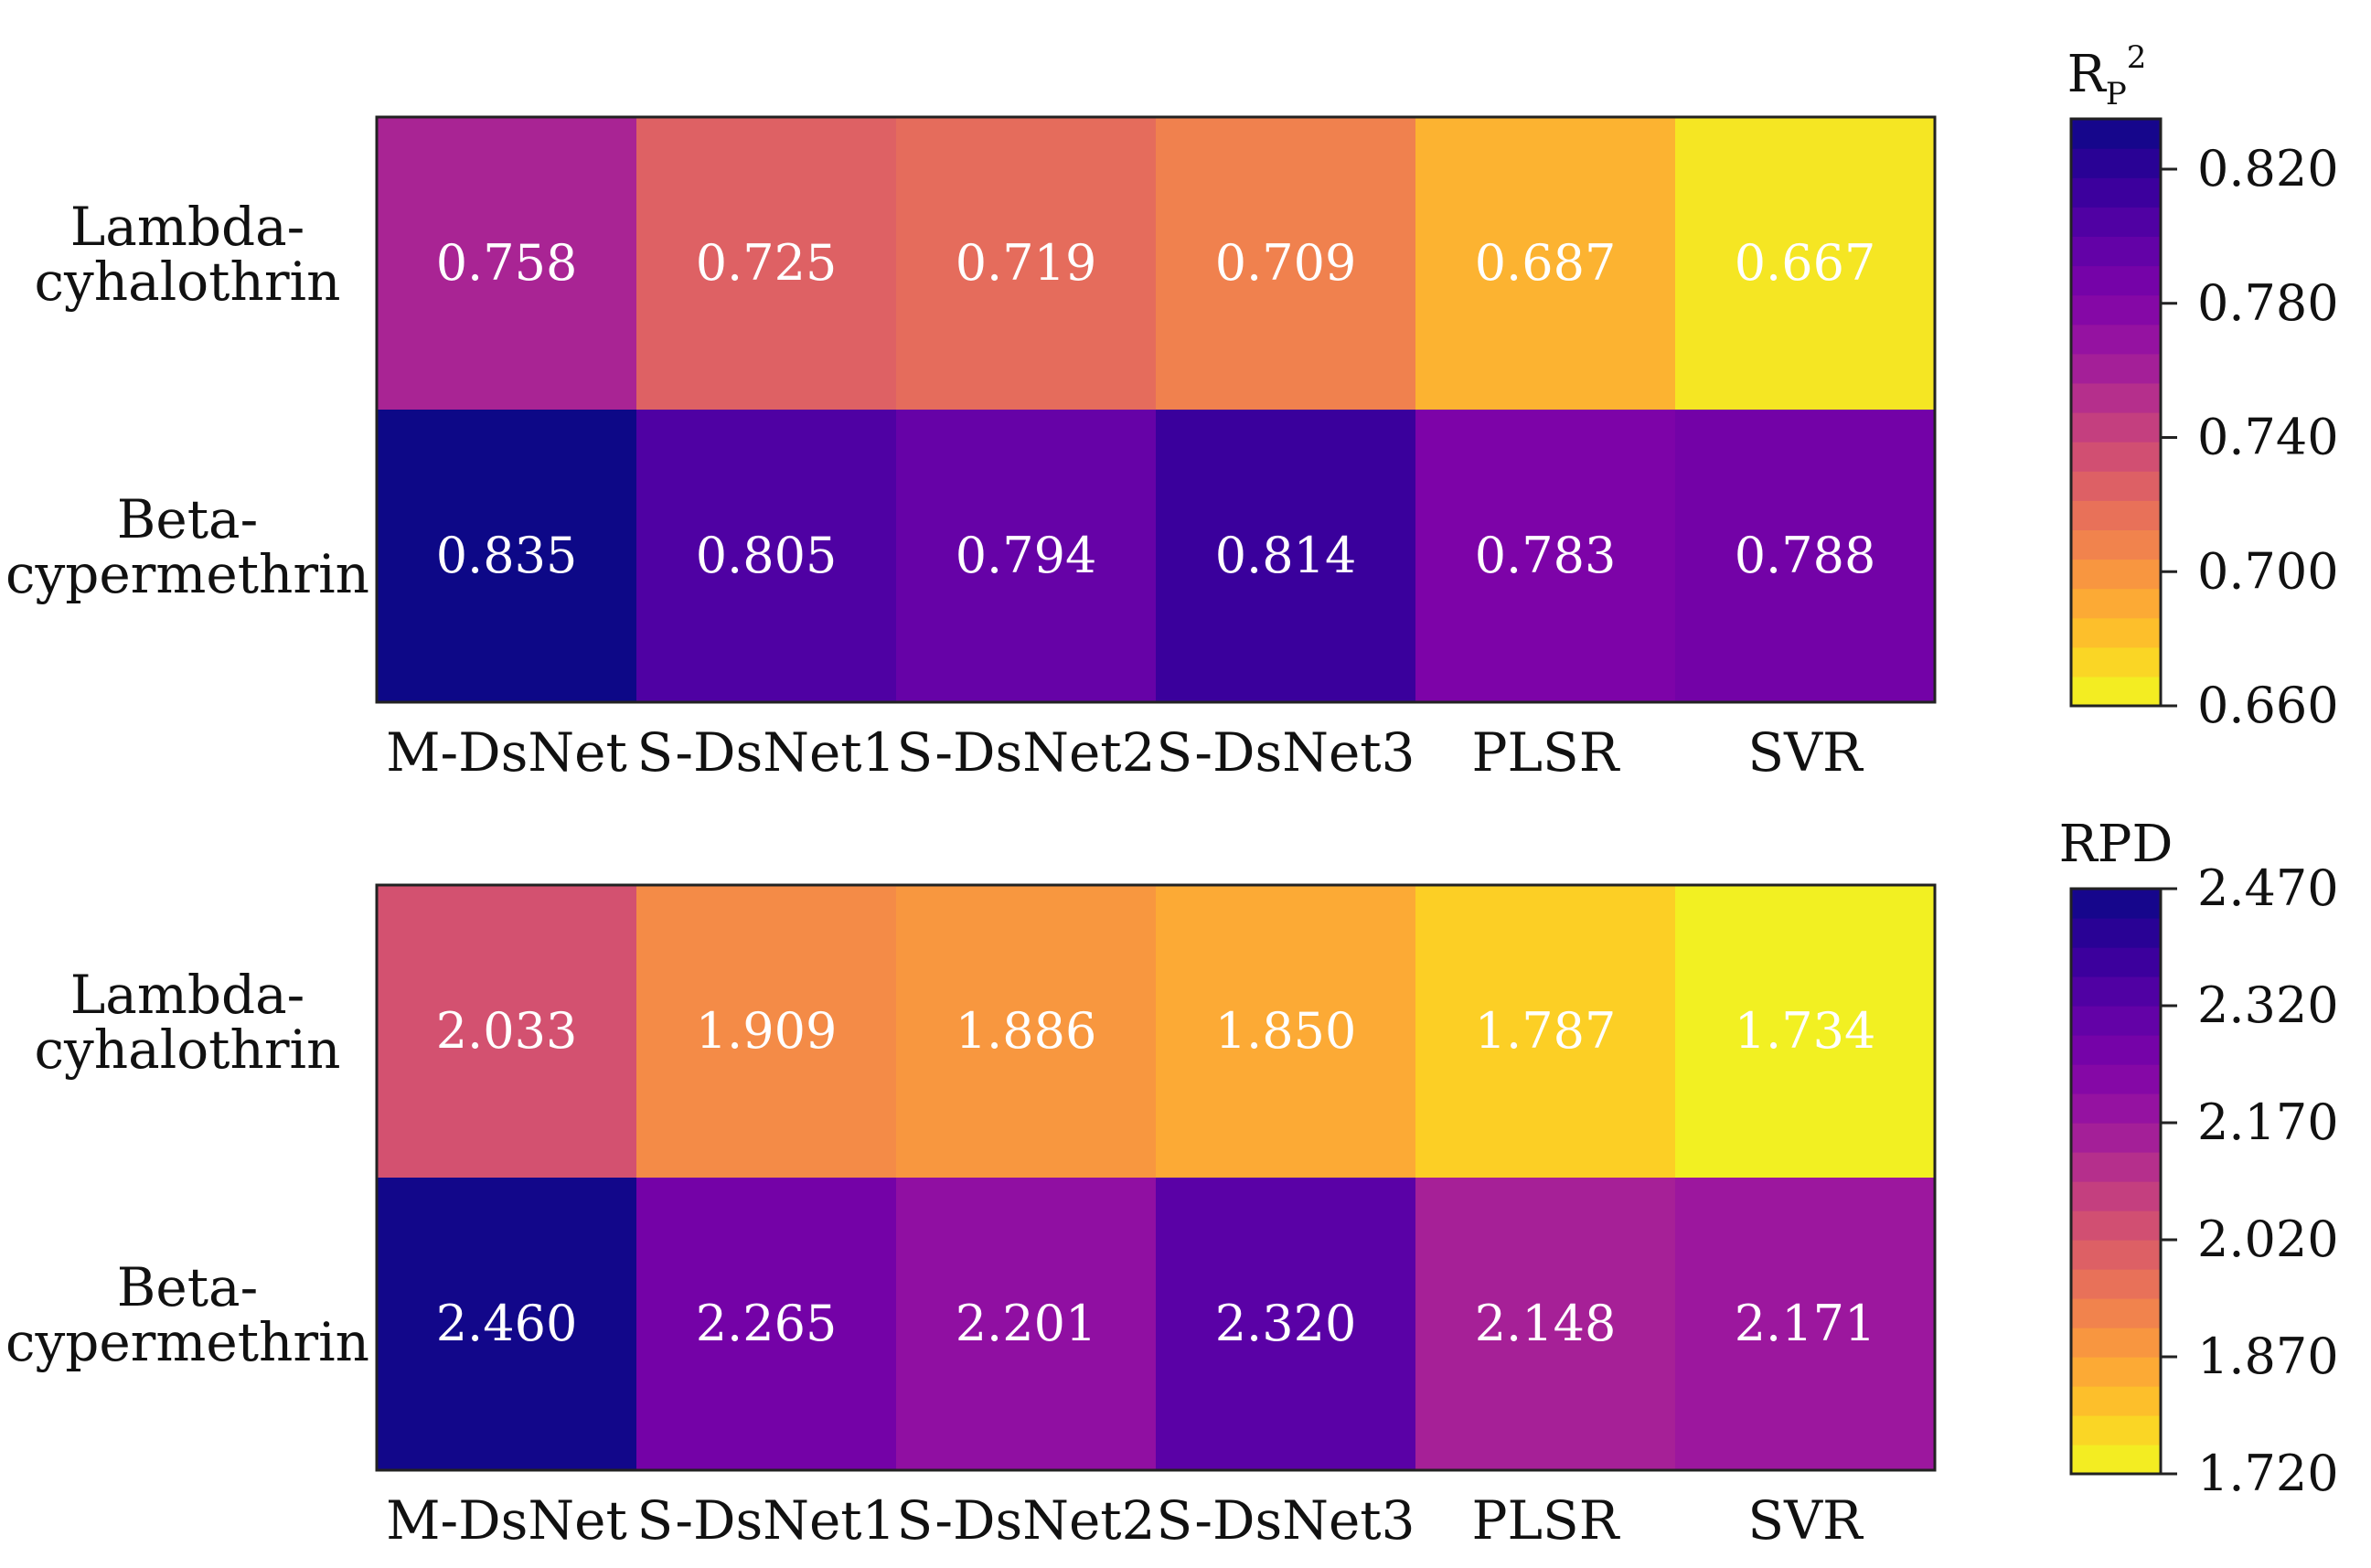 The width and height of the screenshot is (2371, 1568). Describe the element at coordinates (1546, 555) in the screenshot. I see `cell-value-label: 0.783` at that location.